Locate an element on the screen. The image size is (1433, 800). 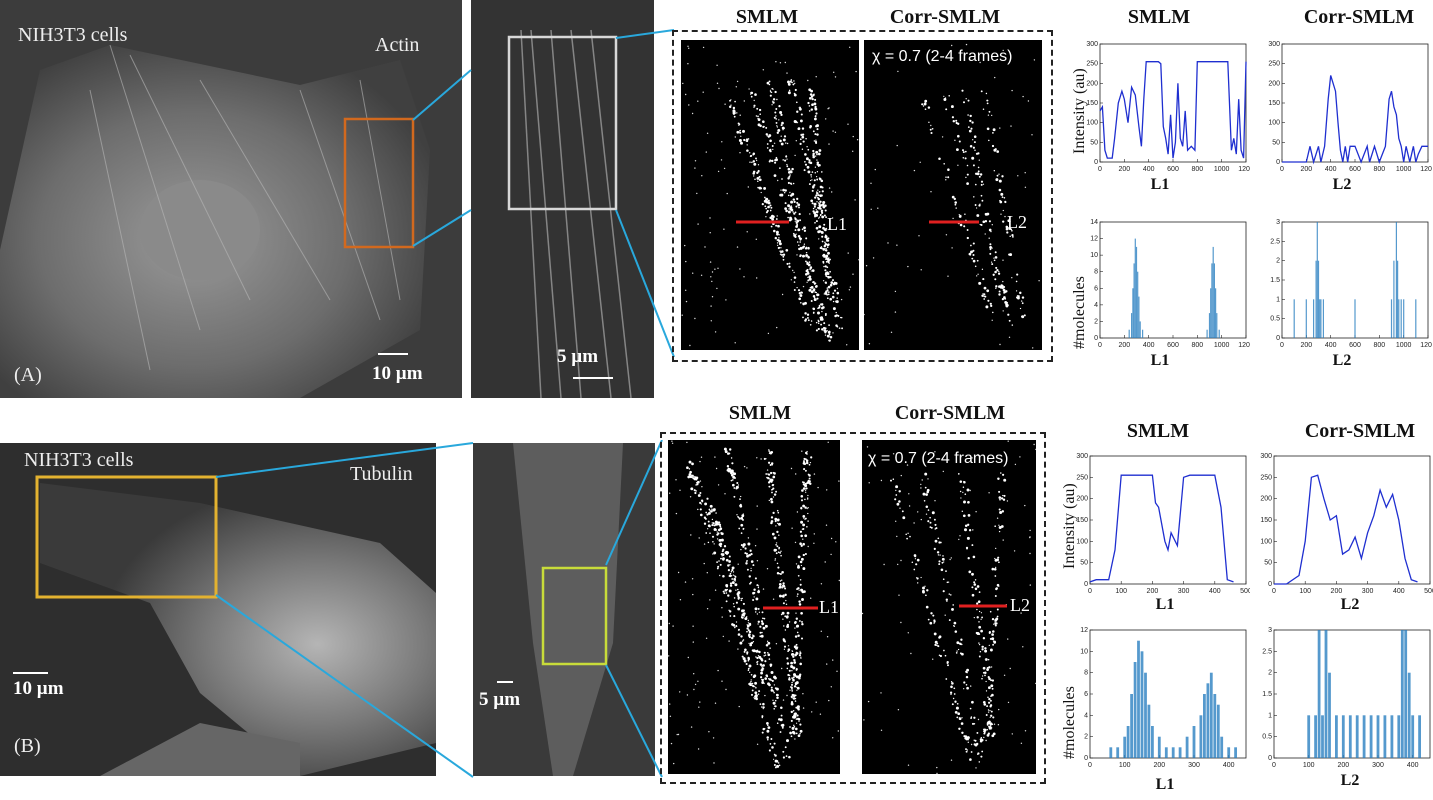
x-tick-label: 200 is located at coordinates (1153, 591).